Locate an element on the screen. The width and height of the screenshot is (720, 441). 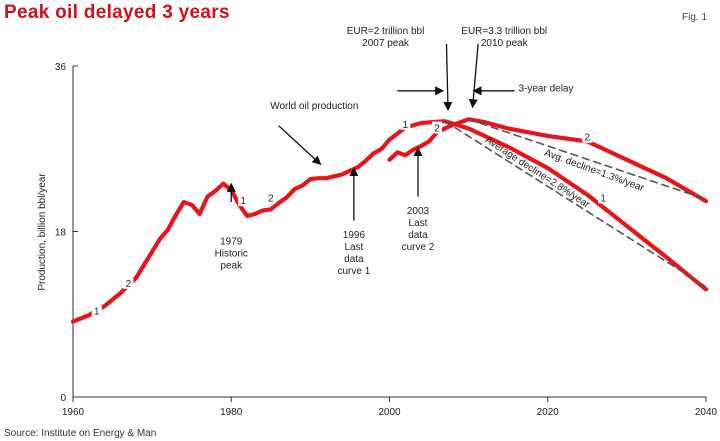
y-tick-label: 18 is located at coordinates (61, 233).